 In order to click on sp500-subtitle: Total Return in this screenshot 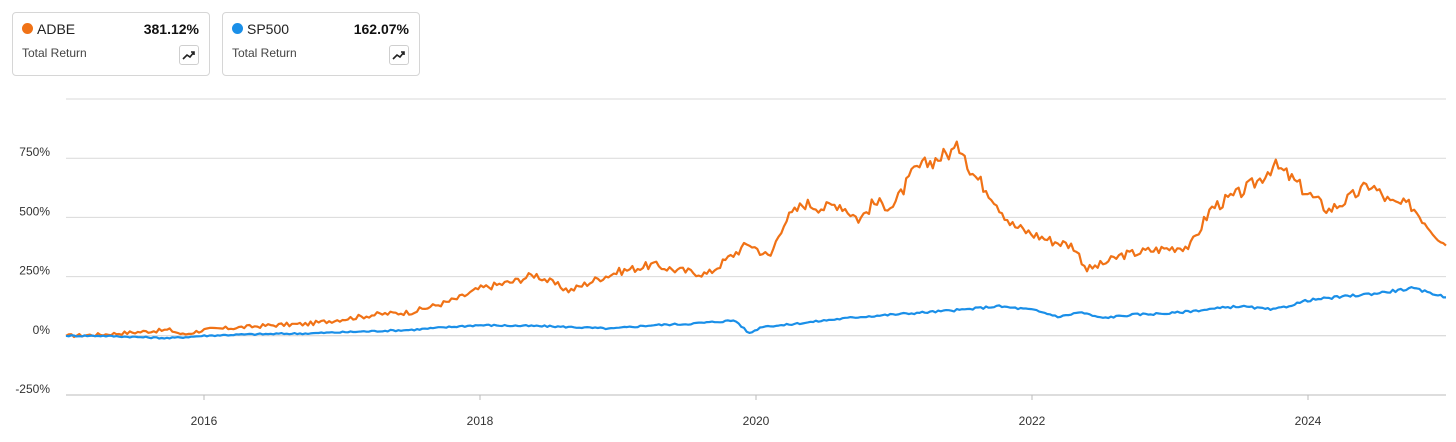, I will do `click(264, 53)`.